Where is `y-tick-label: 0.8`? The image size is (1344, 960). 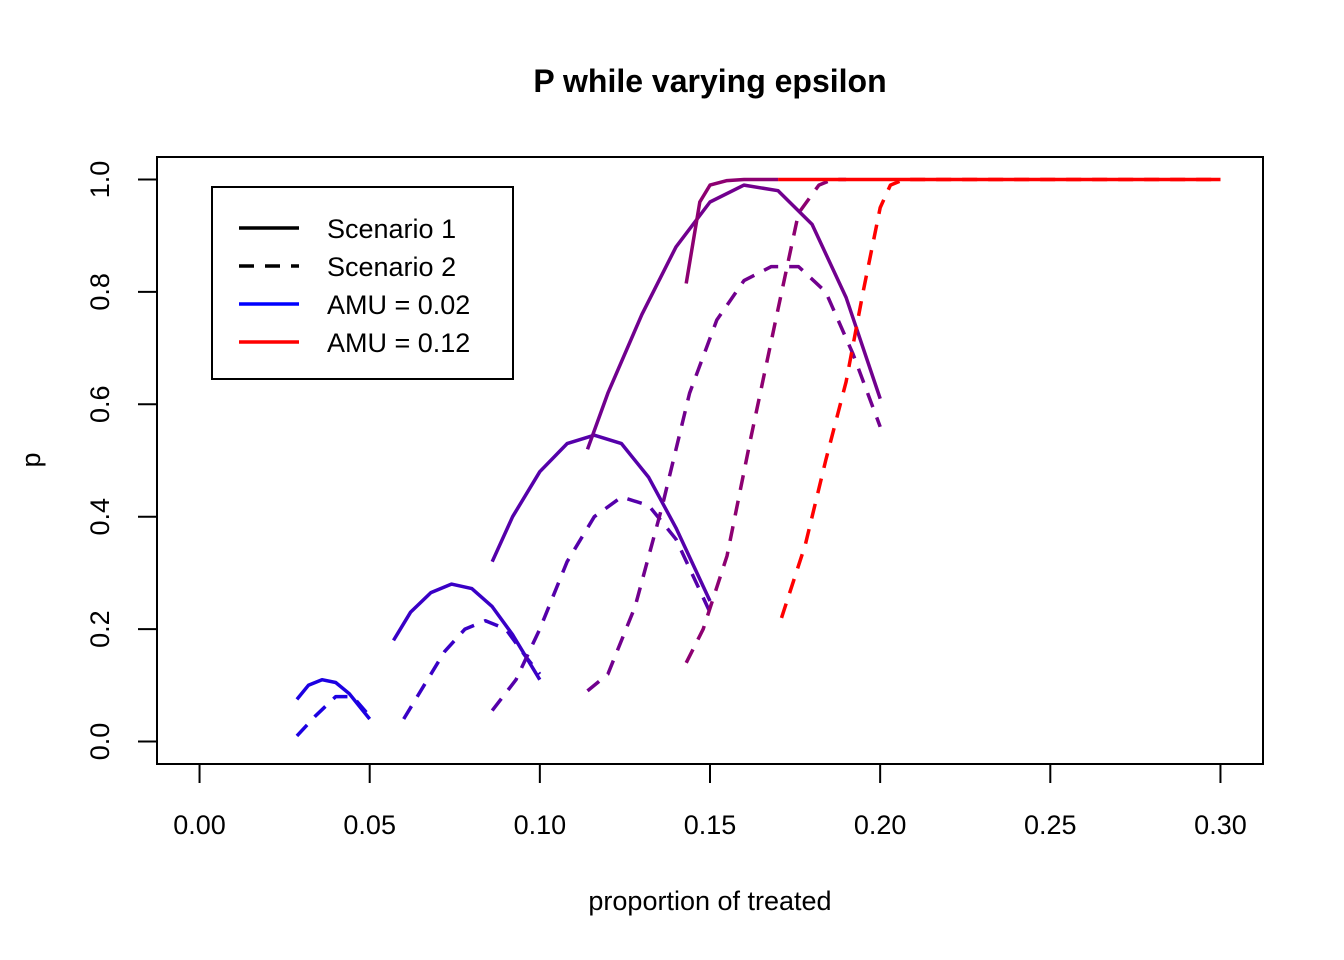
y-tick-label: 0.8 is located at coordinates (100, 292).